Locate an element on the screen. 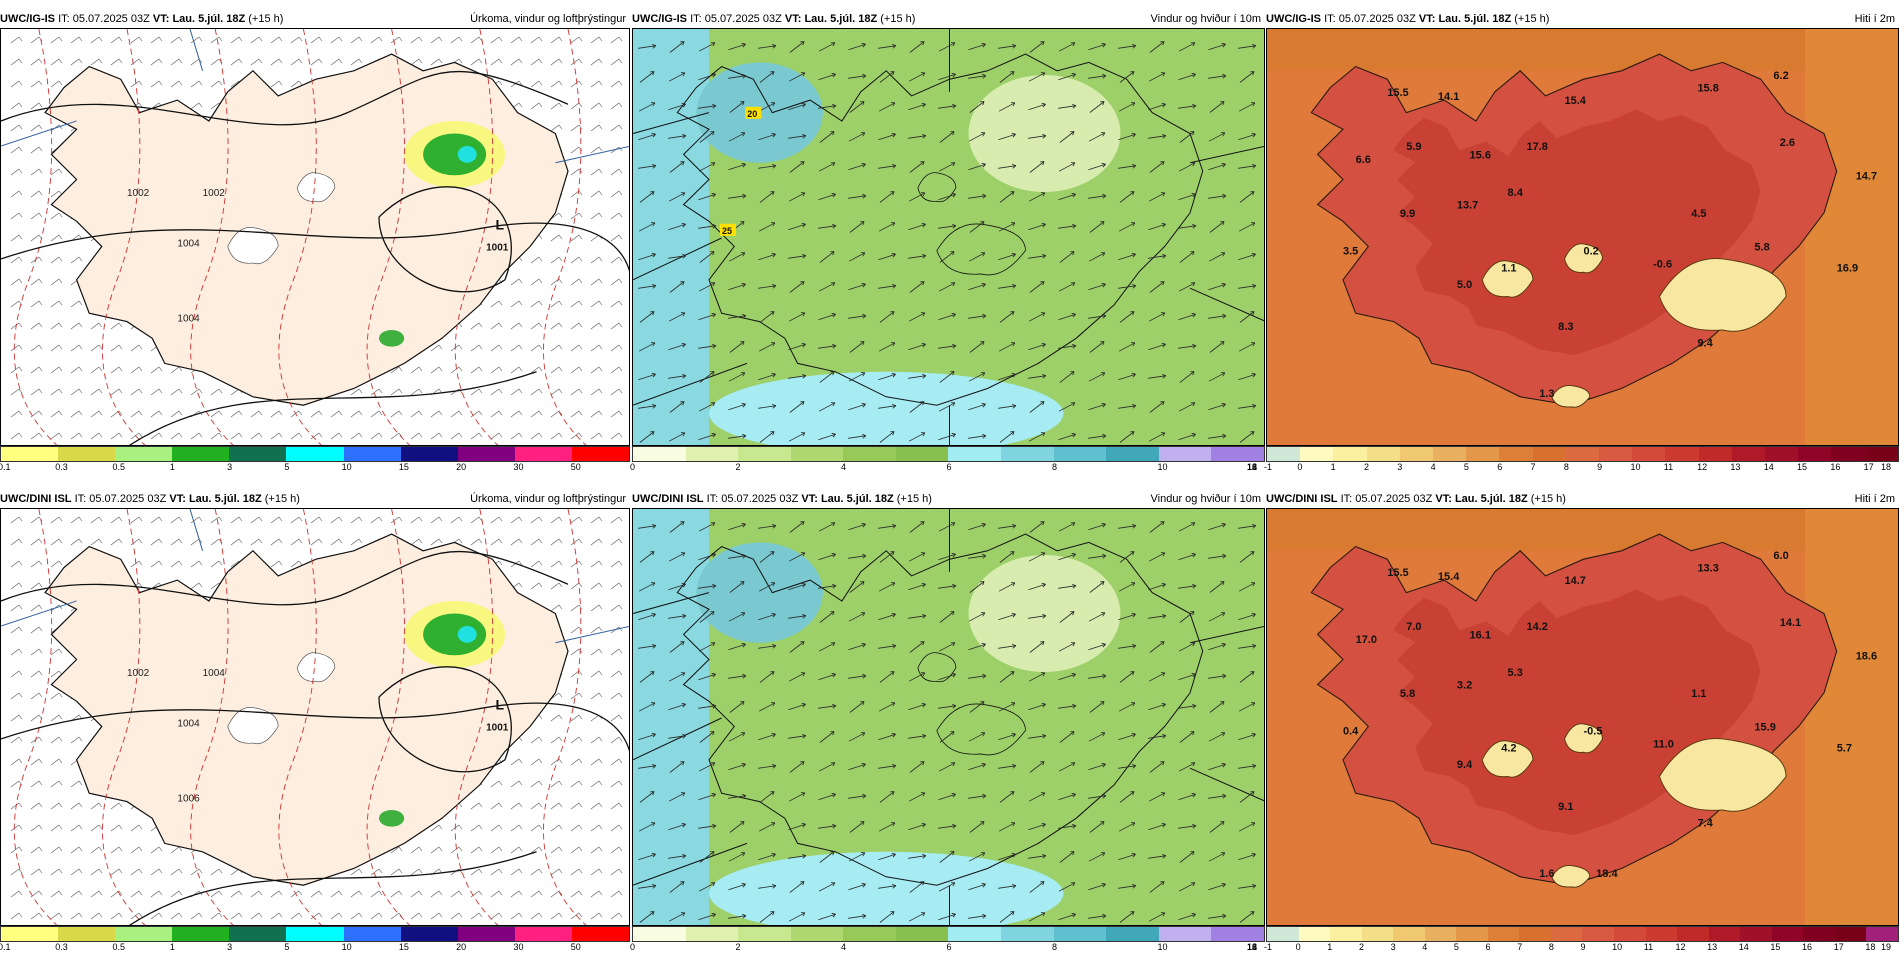  colorbar-tick-label: 4 is located at coordinates (843, 947).